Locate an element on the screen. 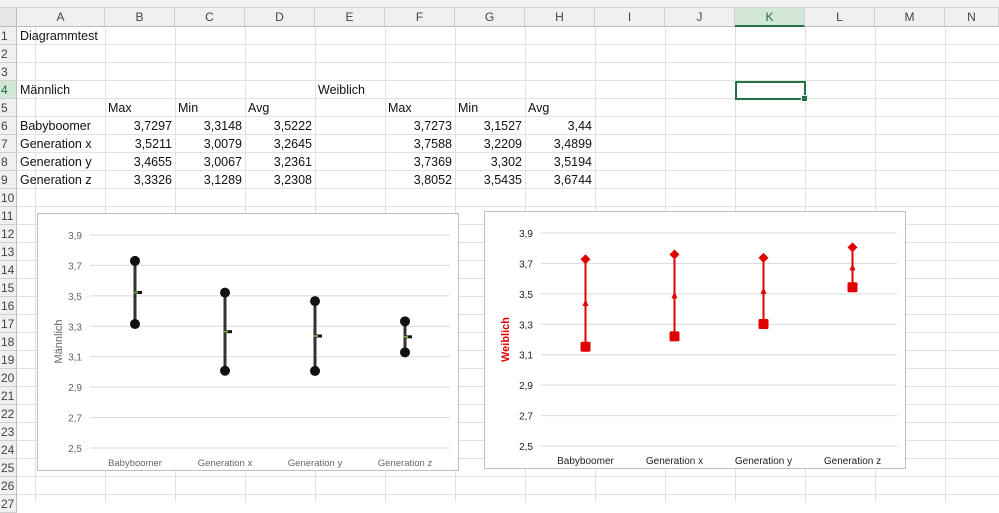 This screenshot has width=999, height=513. row-header-12: 12 is located at coordinates (8, 234).